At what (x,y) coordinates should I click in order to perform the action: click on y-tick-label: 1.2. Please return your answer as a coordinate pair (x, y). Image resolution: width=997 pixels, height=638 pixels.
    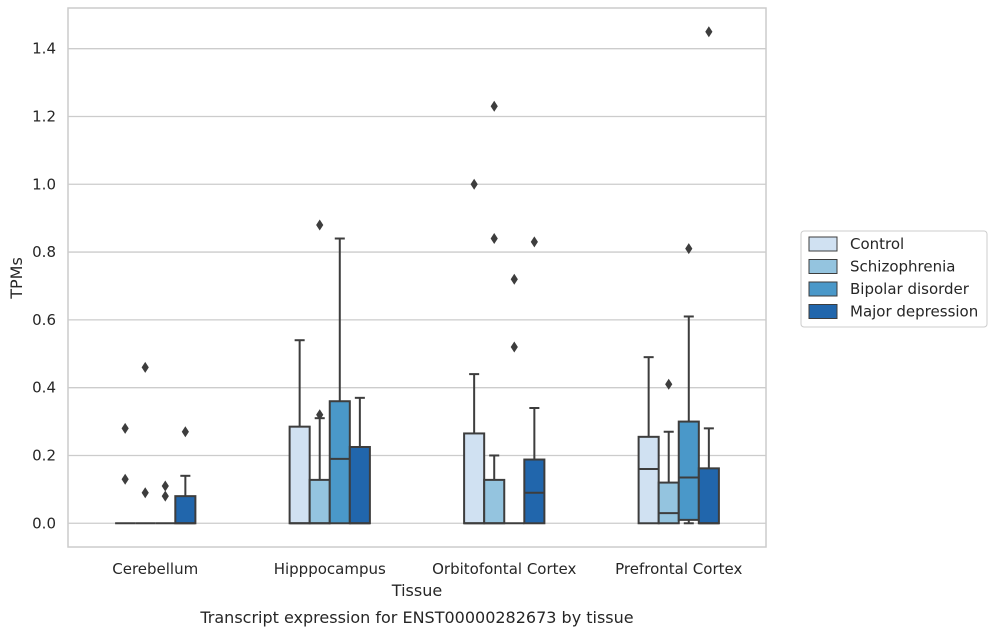
    Looking at the image, I should click on (44, 116).